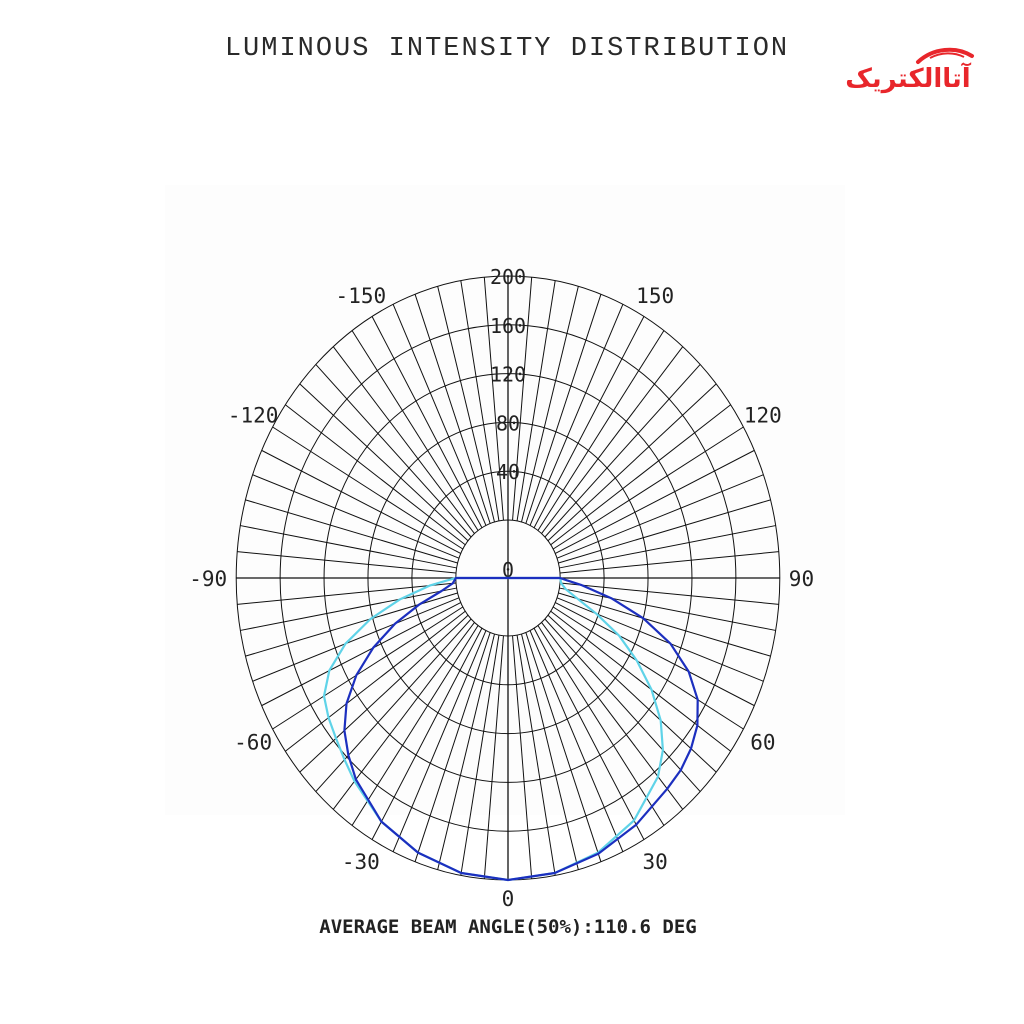  Describe the element at coordinates (762, 743) in the screenshot. I see `angle-label: 60` at that location.